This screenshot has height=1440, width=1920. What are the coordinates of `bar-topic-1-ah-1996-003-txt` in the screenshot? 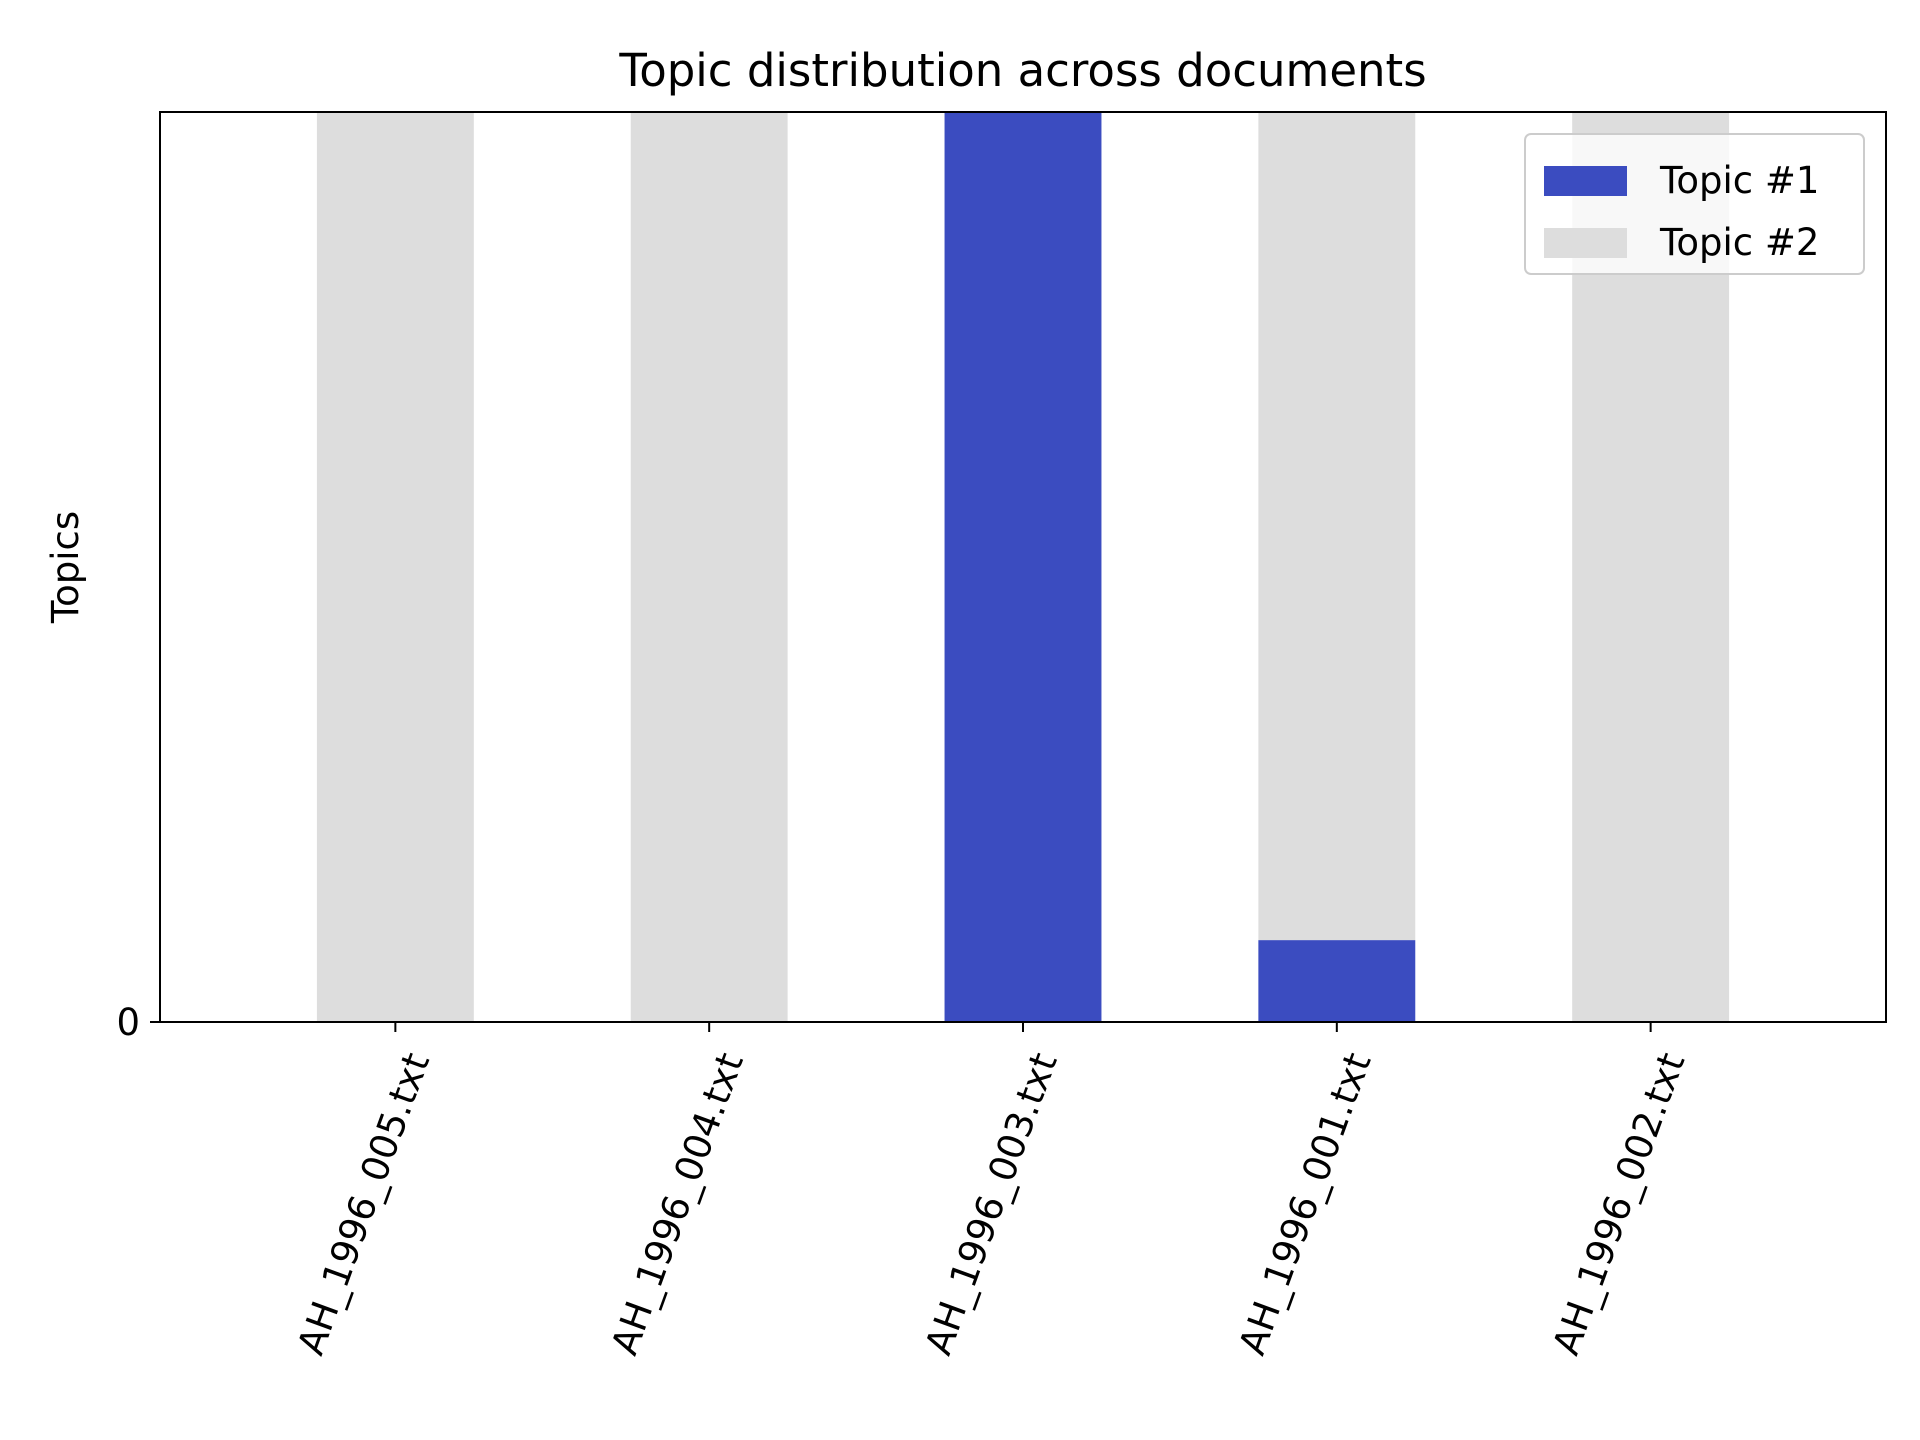 It's located at (1023, 567).